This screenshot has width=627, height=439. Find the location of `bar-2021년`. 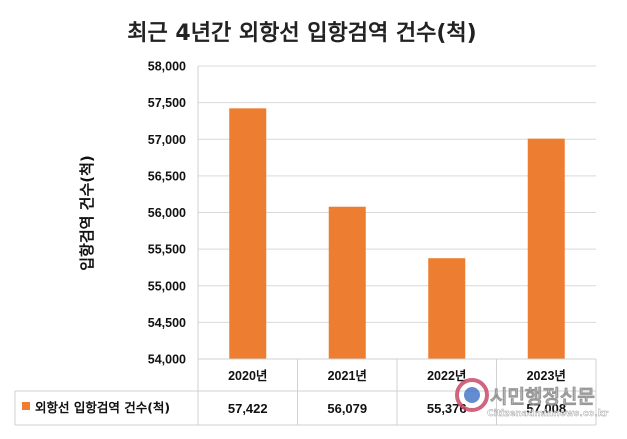

bar-2021년 is located at coordinates (347, 282).